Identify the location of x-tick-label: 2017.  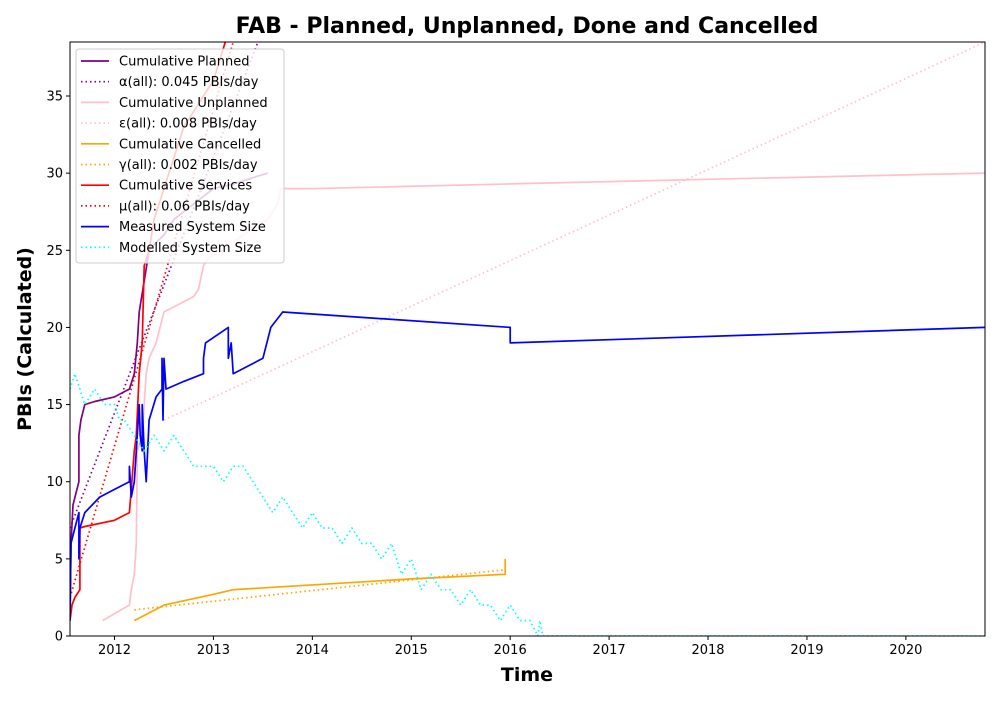
(609, 650).